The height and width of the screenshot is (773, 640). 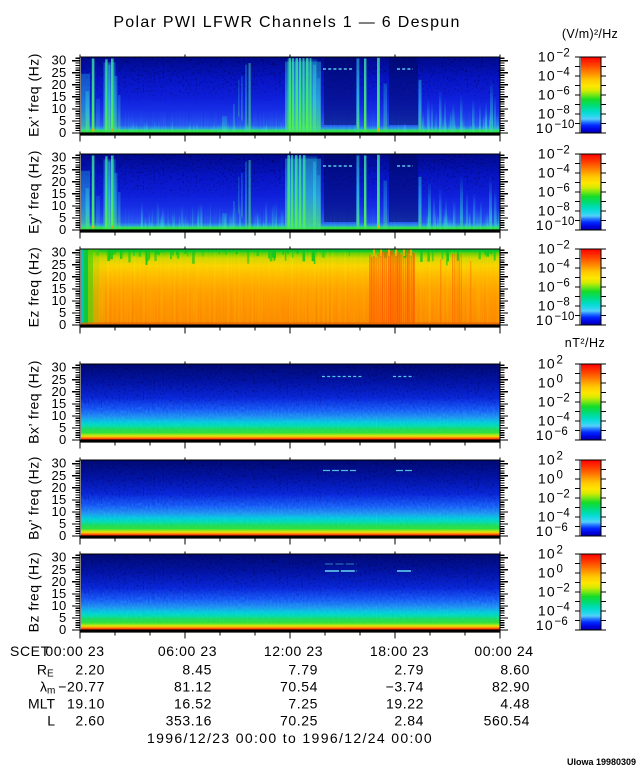 I want to click on svg-text: m, so click(x=51, y=691).